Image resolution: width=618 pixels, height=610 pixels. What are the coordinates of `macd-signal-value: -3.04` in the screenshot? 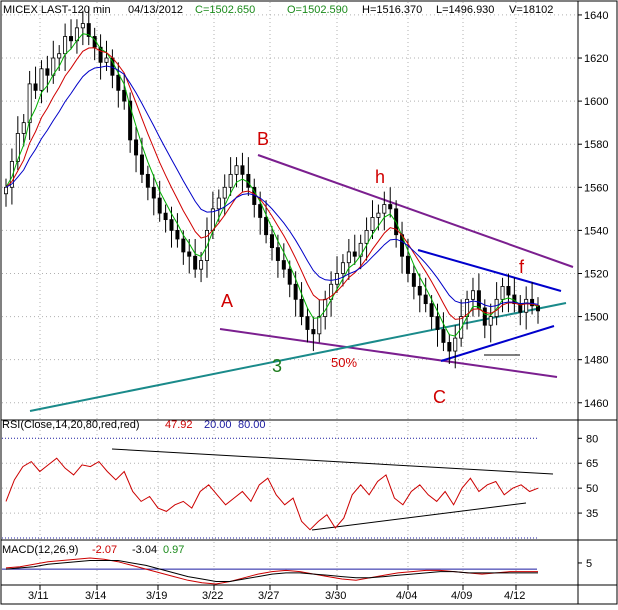 It's located at (144, 550).